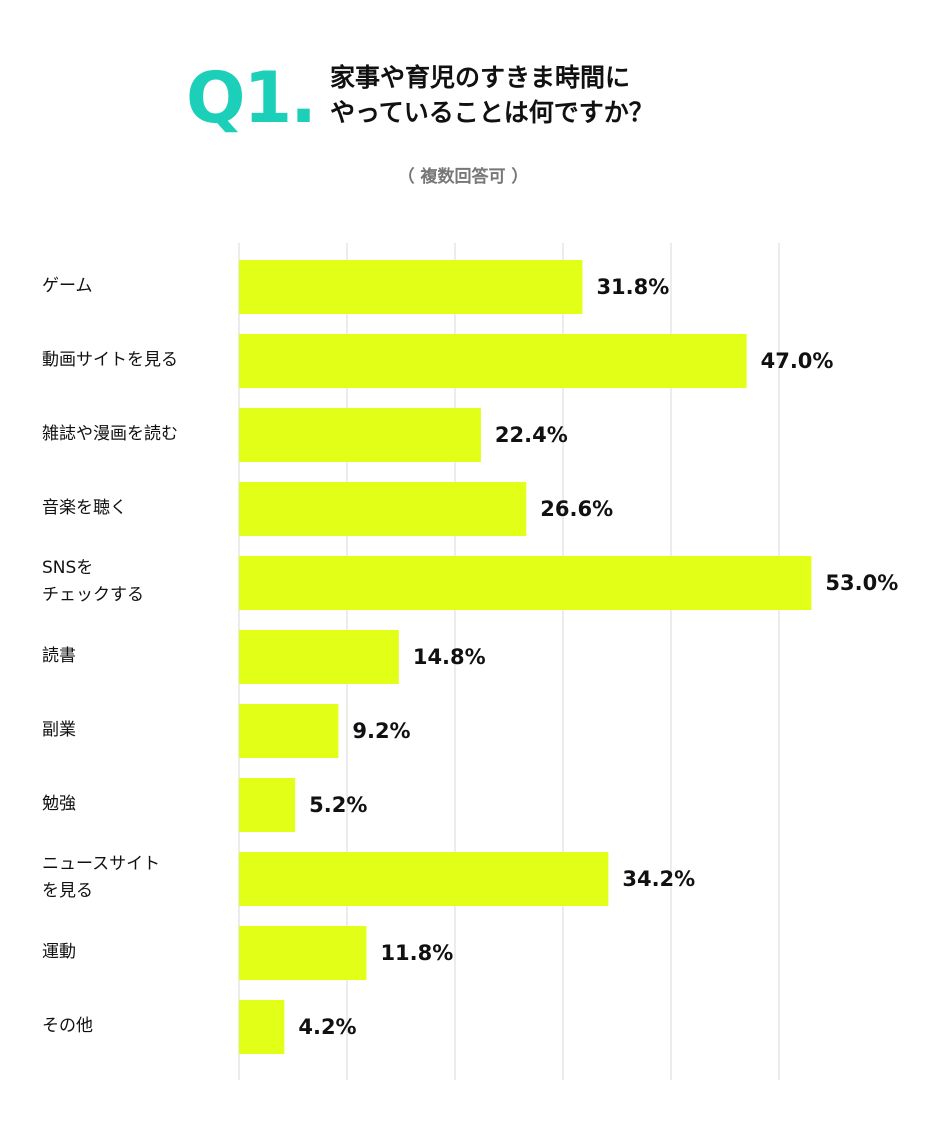  I want to click on category-label: 運動, so click(59, 951).